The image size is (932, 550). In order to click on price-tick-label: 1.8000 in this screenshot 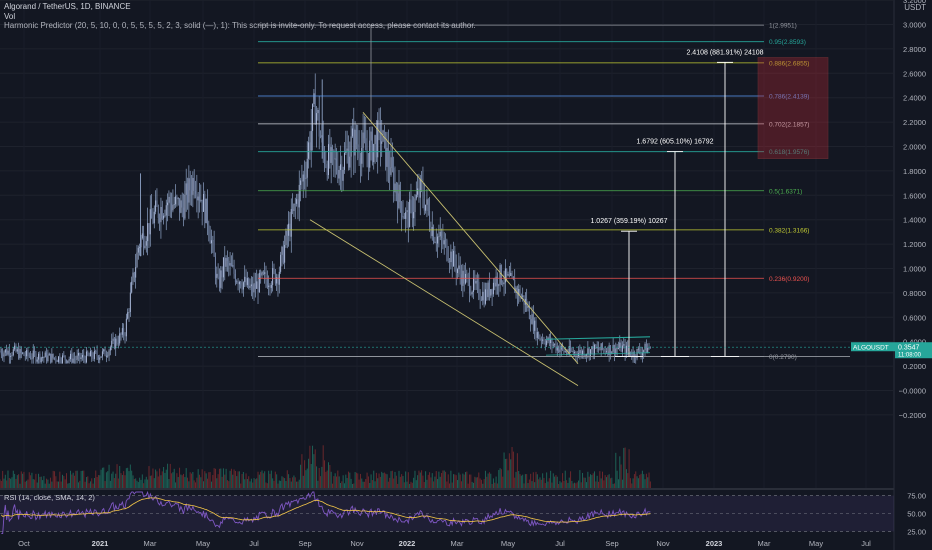, I will do `click(914, 171)`.